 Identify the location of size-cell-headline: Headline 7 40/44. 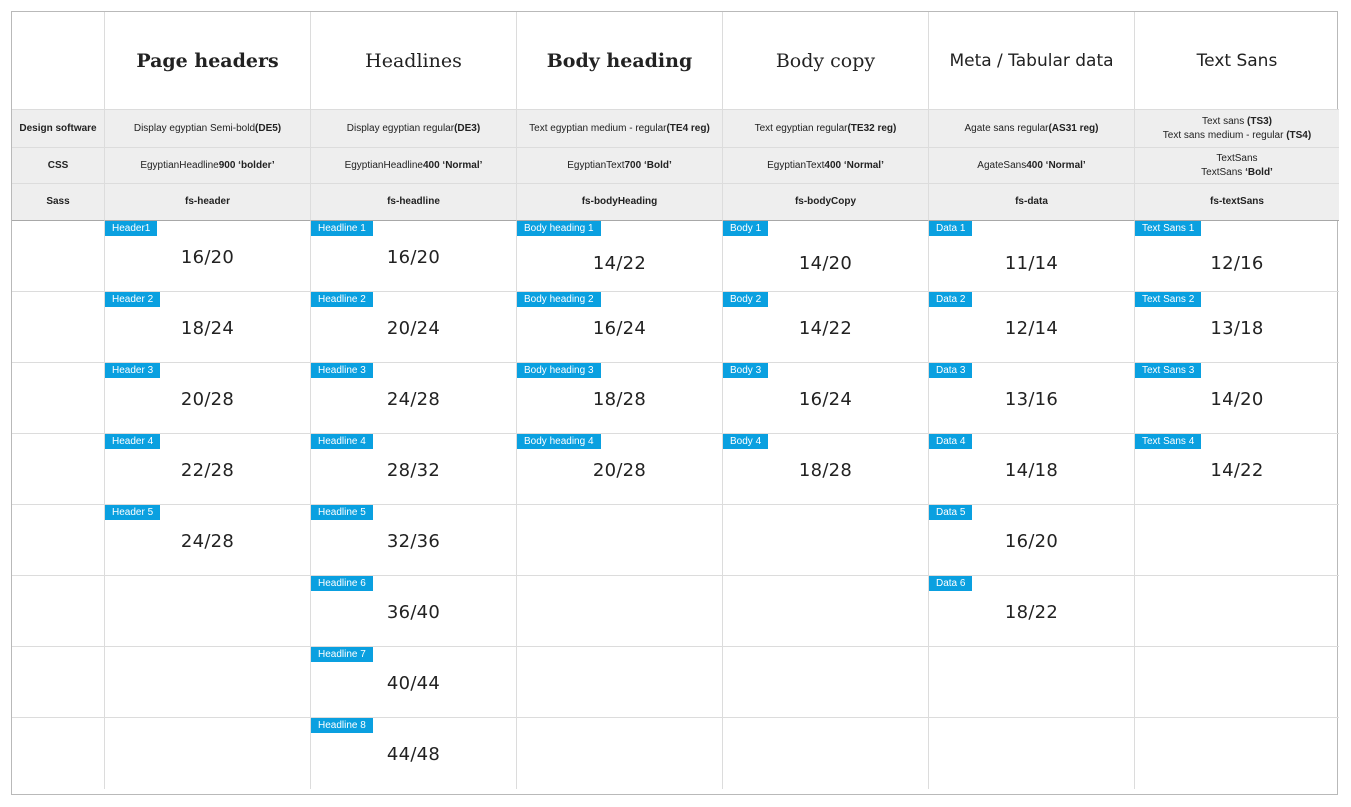
(414, 682).